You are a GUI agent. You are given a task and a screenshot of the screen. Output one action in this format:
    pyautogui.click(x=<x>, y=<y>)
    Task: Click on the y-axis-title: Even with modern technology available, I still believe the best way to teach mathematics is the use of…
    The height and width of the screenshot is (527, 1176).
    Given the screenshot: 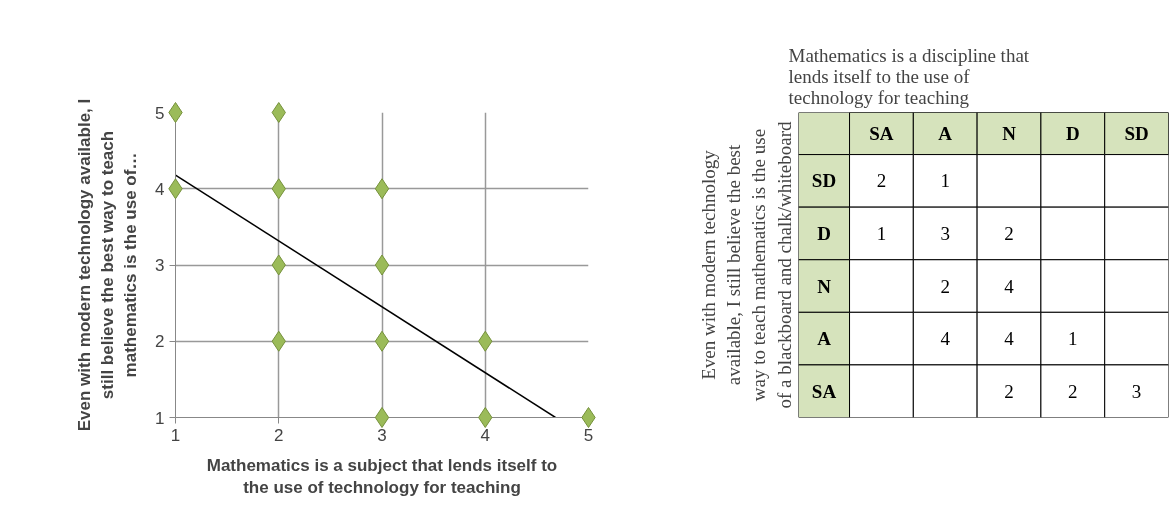 What is the action you would take?
    pyautogui.click(x=108, y=265)
    